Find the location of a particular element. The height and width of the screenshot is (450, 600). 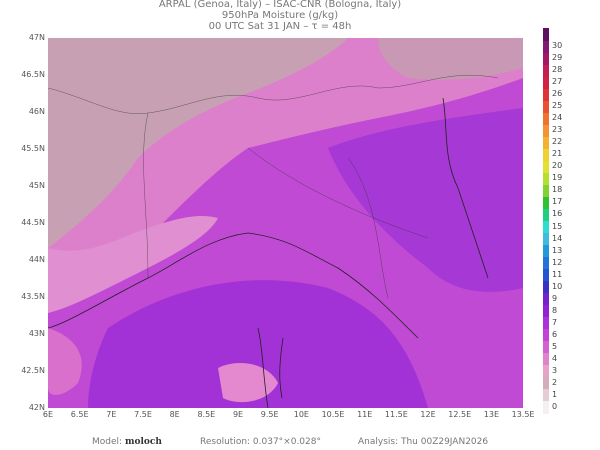

lat-label: 43N is located at coordinates (36, 333).